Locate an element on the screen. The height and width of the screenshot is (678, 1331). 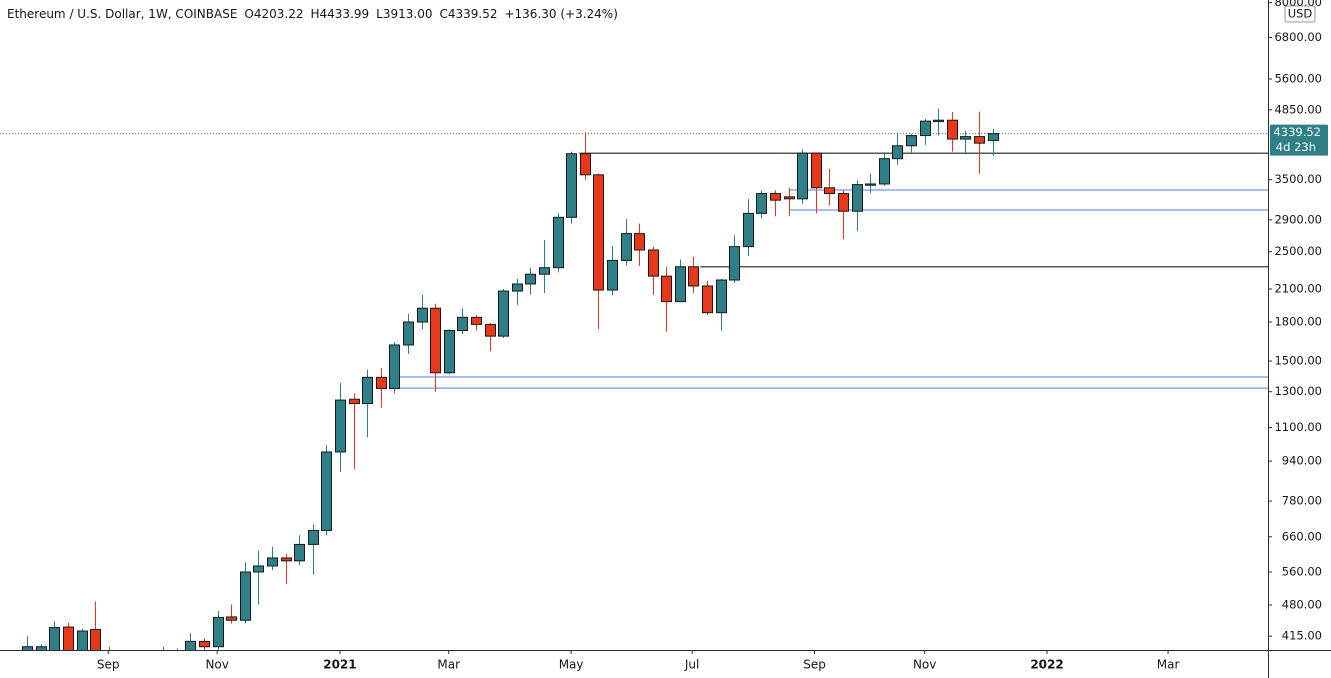
header-value: H4433.99 is located at coordinates (340, 14).